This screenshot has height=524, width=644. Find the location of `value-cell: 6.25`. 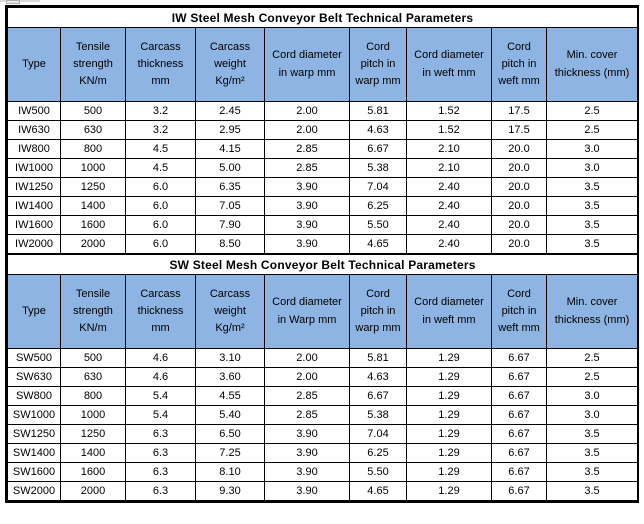

value-cell: 6.25 is located at coordinates (378, 206).